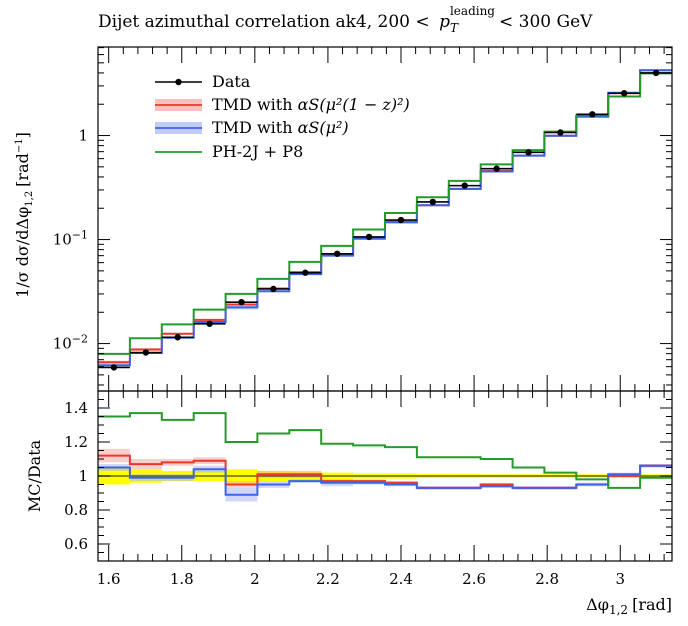 Image resolution: width=688 pixels, height=626 pixels. I want to click on legend-label-data: Data, so click(231, 81).